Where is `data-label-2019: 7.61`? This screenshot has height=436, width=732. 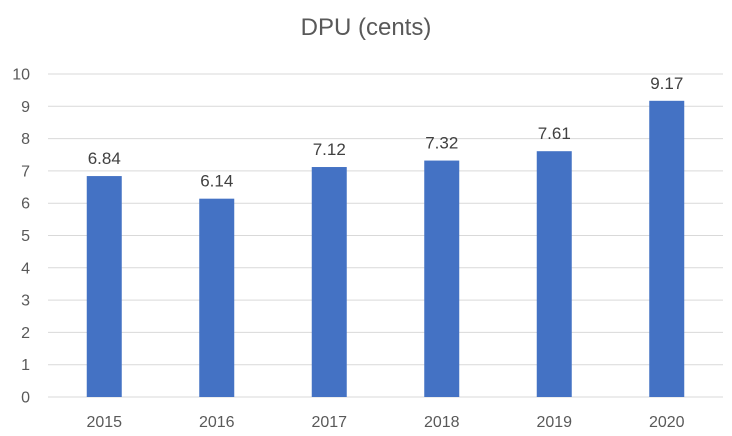 data-label-2019: 7.61 is located at coordinates (554, 133).